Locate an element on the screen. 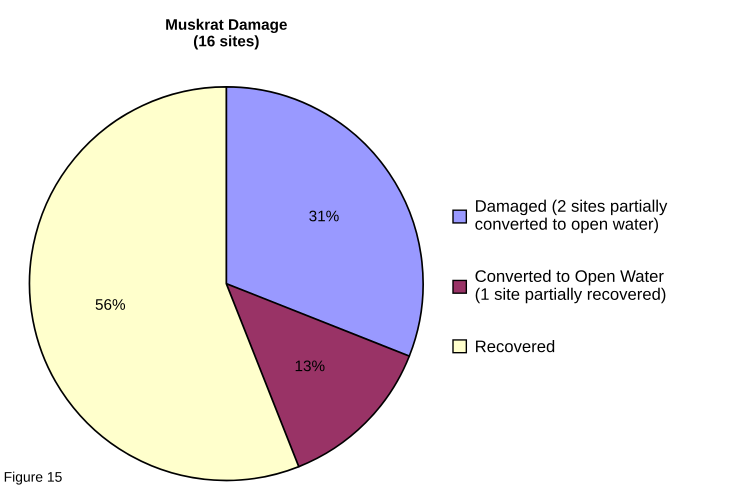 The height and width of the screenshot is (487, 730). data-label: 56% is located at coordinates (111, 304).